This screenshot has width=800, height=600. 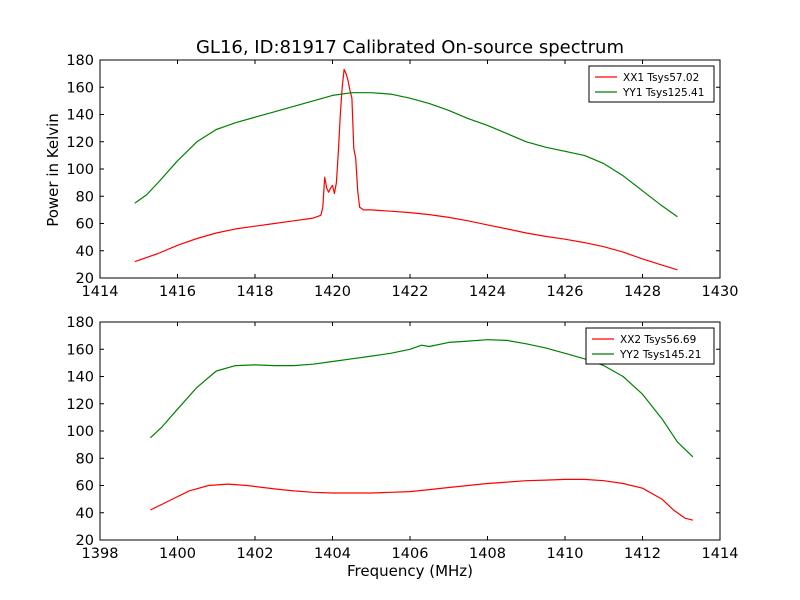 I want to click on series-line-yy1, so click(x=406, y=155).